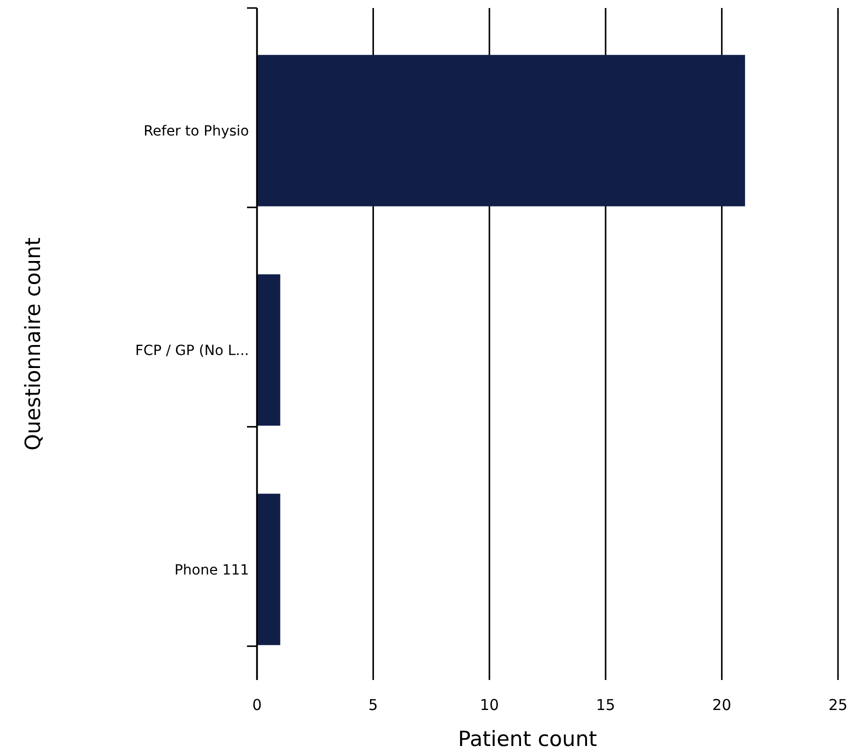  Describe the element at coordinates (606, 705) in the screenshot. I see `x-tick-label: 15` at that location.